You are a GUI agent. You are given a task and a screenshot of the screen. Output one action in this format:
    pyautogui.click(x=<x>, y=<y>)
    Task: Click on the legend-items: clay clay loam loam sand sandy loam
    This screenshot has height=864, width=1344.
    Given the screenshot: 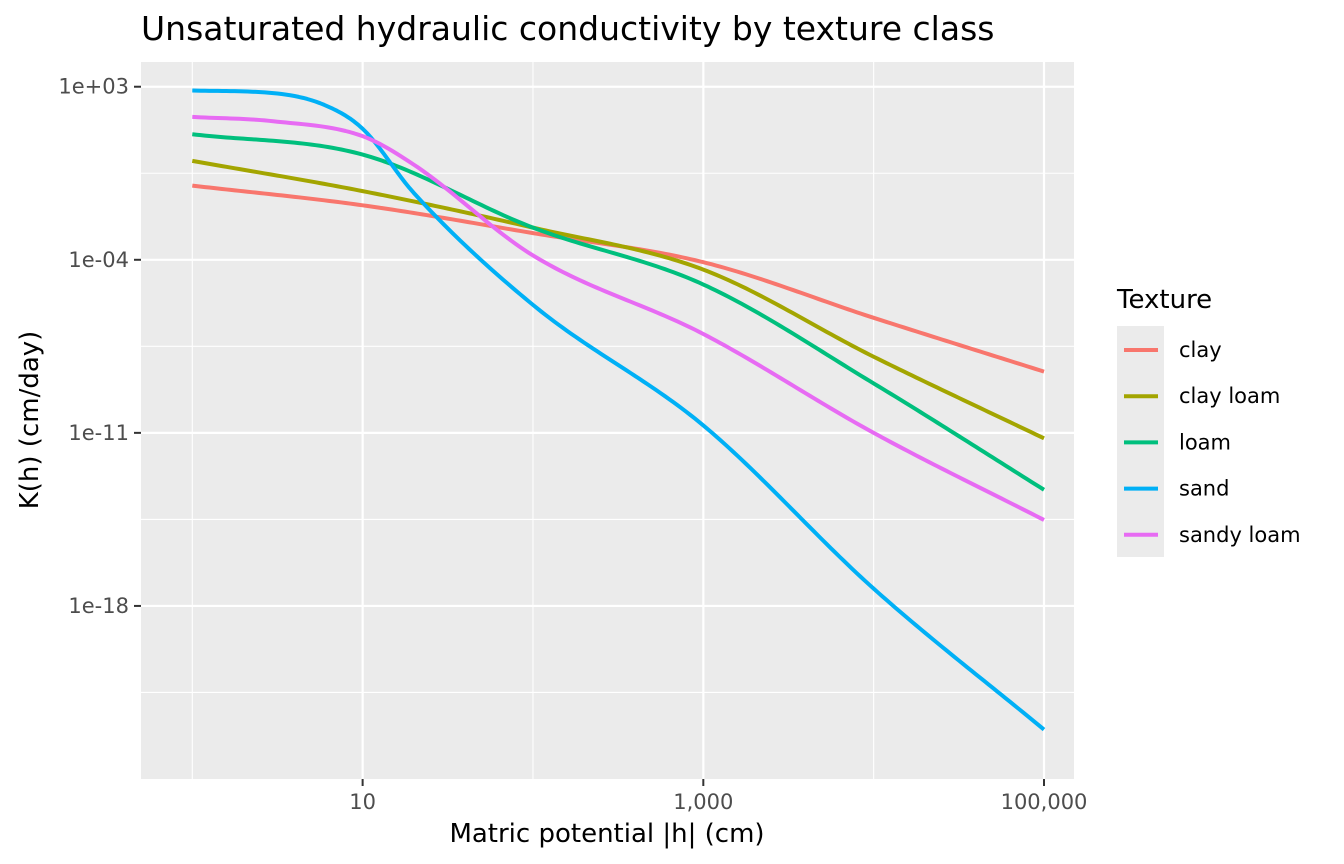 What is the action you would take?
    pyautogui.click(x=1212, y=442)
    